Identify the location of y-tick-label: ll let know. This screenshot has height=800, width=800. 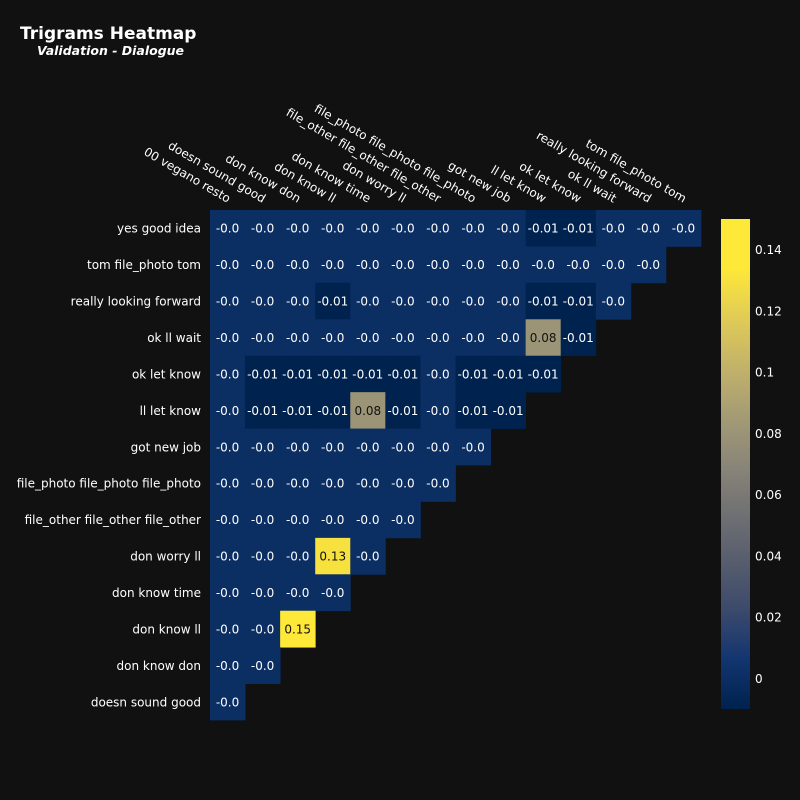
(171, 411).